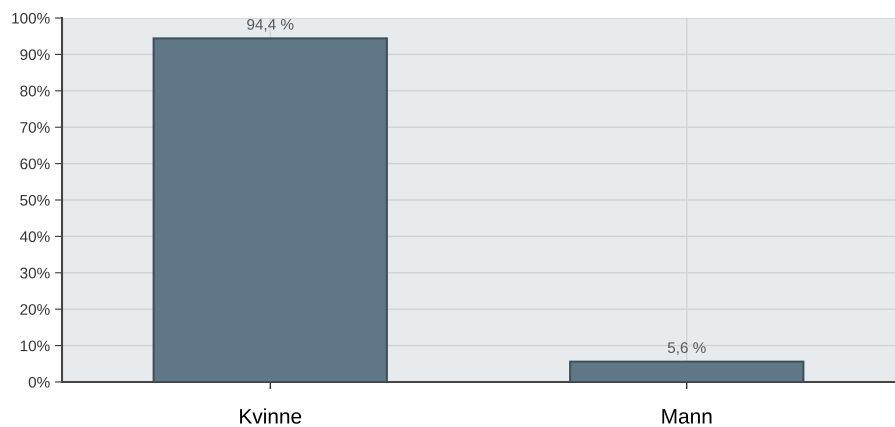 The height and width of the screenshot is (427, 895). What do you see at coordinates (35, 164) in the screenshot?
I see `y-tick-label: 60%` at bounding box center [35, 164].